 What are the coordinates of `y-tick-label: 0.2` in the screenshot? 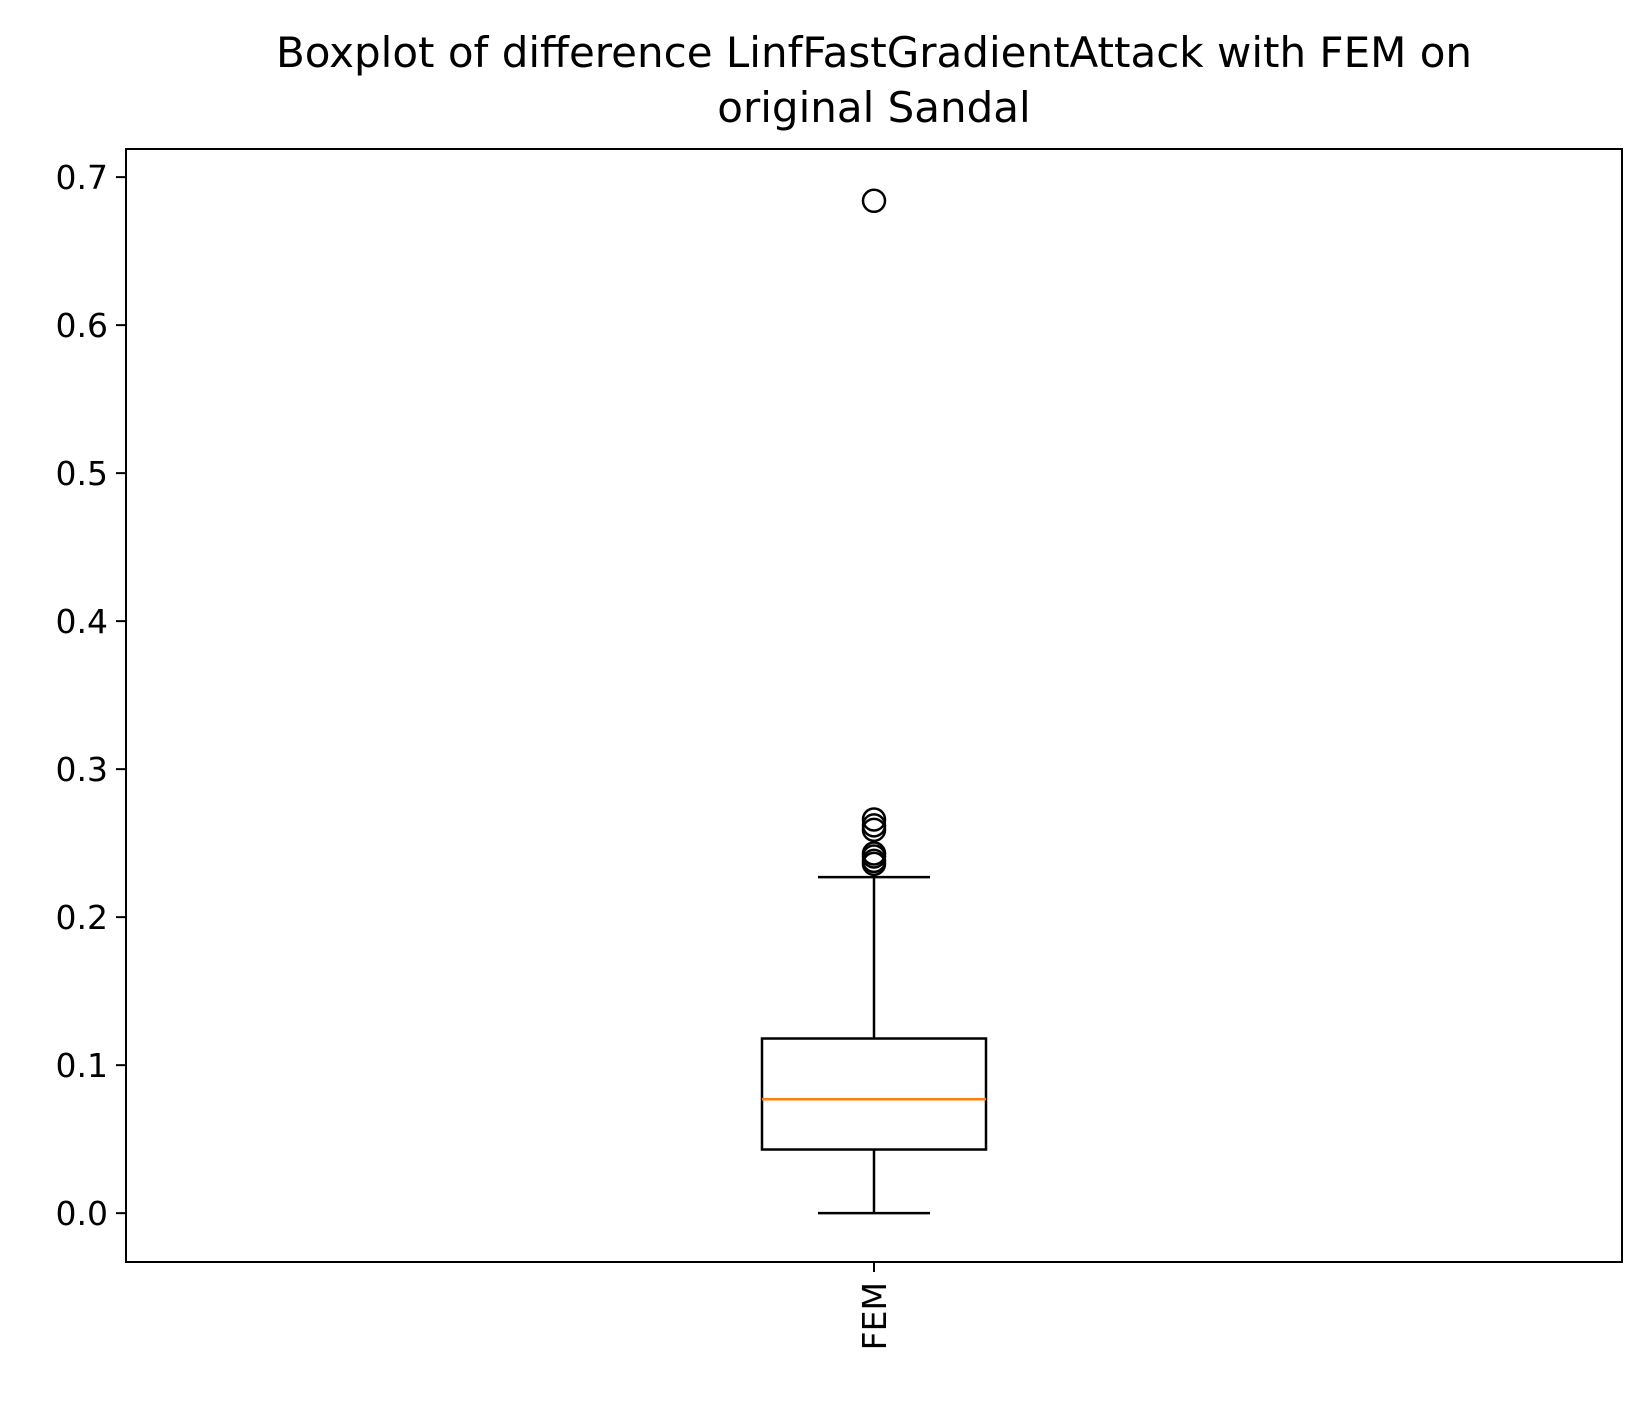 It's located at (82, 917).